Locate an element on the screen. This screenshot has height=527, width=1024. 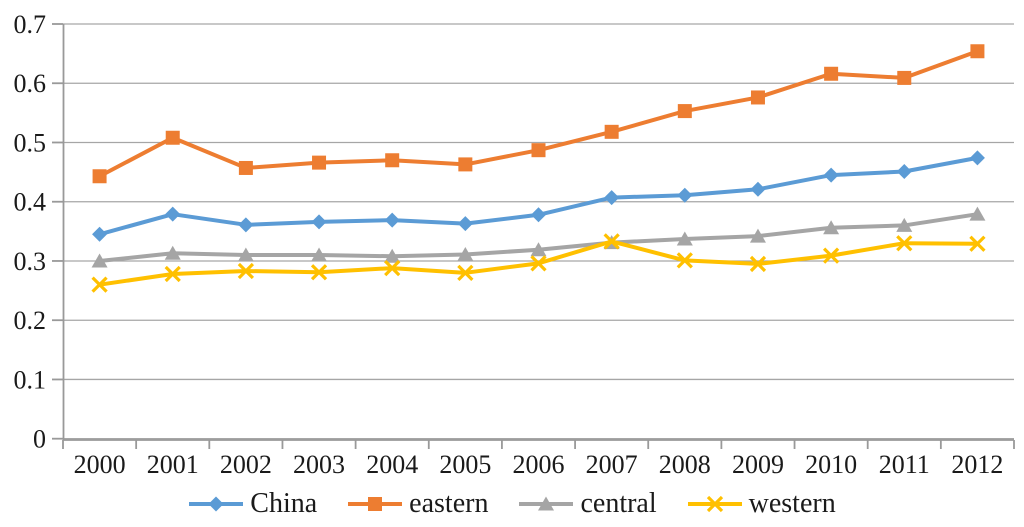
x-tick-label: 2002 is located at coordinates (246, 464).